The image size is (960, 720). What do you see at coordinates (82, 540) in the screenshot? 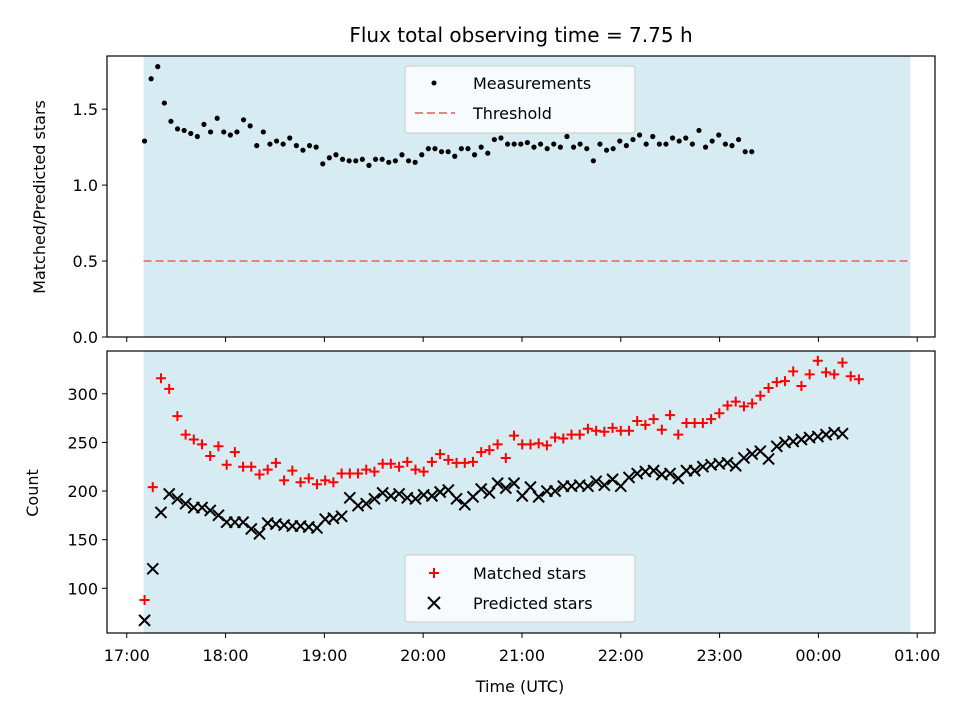
I see `bottom-y-tick-label: 150` at bounding box center [82, 540].